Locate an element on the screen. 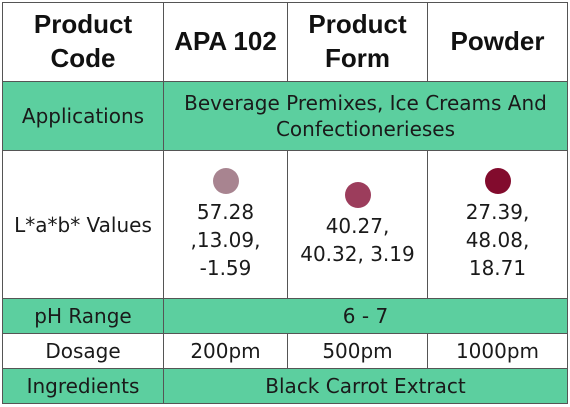 This screenshot has height=407, width=570. lab-value-line: 57.28 is located at coordinates (225, 211).